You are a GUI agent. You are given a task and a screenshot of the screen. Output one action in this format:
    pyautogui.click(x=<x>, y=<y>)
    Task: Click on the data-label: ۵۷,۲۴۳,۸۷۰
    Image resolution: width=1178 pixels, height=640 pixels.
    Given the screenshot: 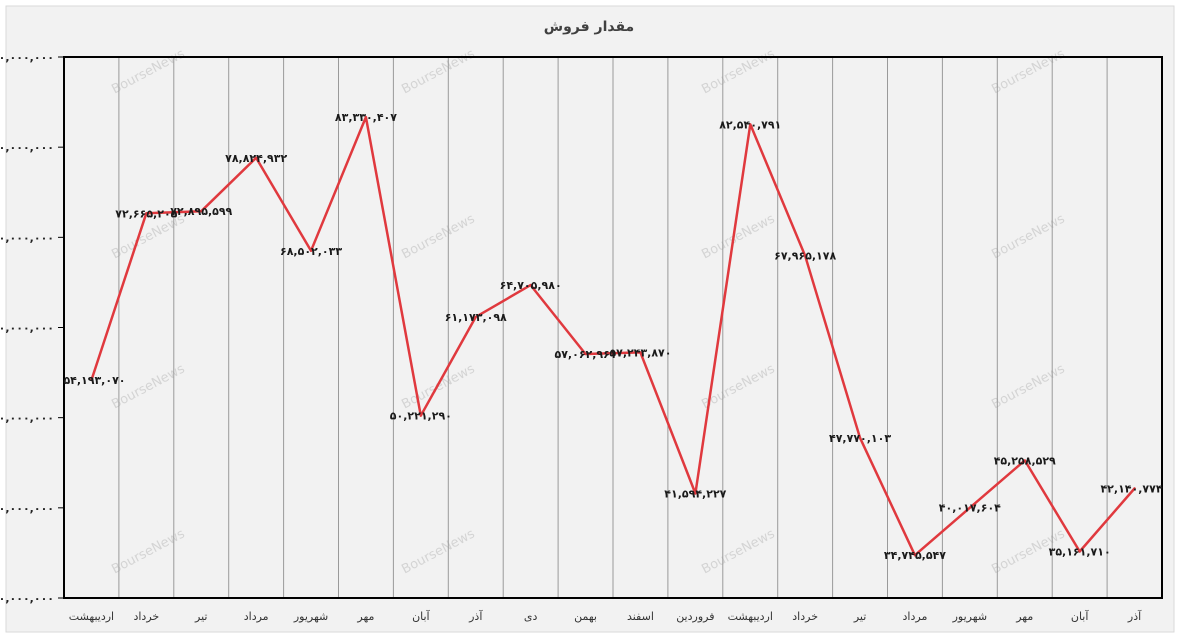 What is the action you would take?
    pyautogui.click(x=640, y=352)
    